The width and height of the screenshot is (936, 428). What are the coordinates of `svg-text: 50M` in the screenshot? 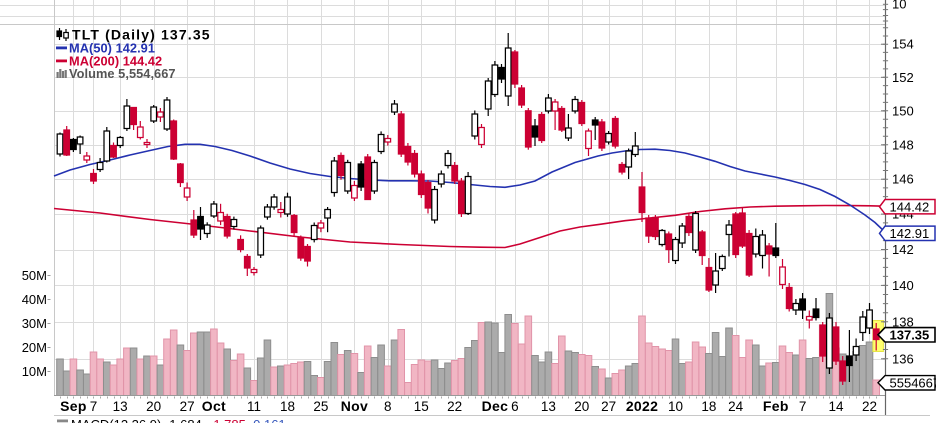 It's located at (34, 275).